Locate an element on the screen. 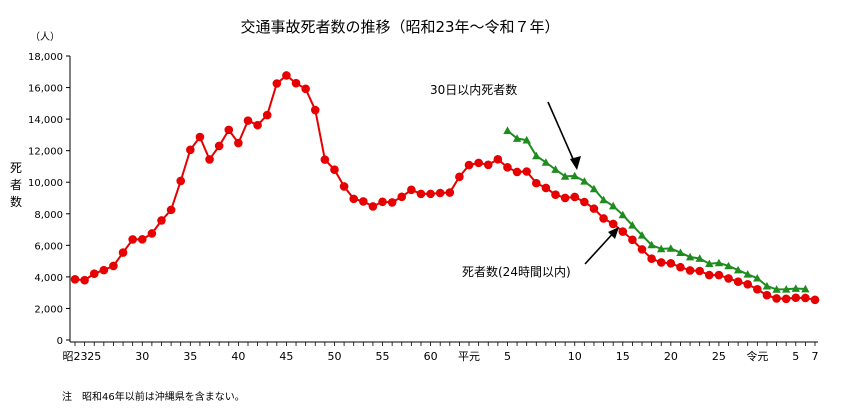 The image size is (843, 418). y-tick-label: 16,000 is located at coordinates (45, 89).